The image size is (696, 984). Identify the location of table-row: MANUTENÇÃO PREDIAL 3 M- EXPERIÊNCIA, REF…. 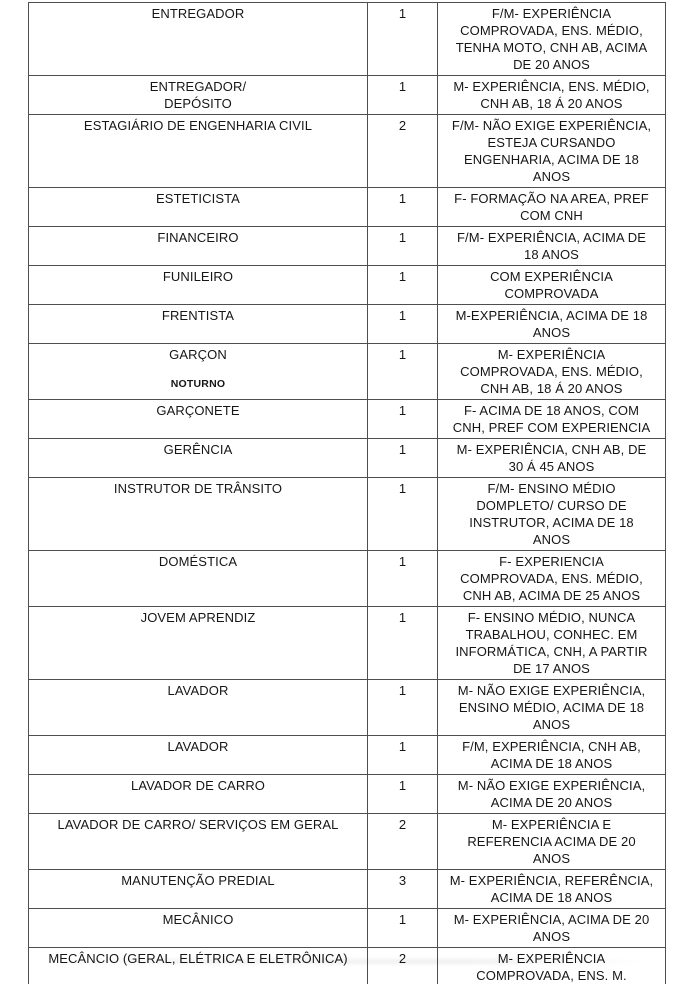
(347, 889).